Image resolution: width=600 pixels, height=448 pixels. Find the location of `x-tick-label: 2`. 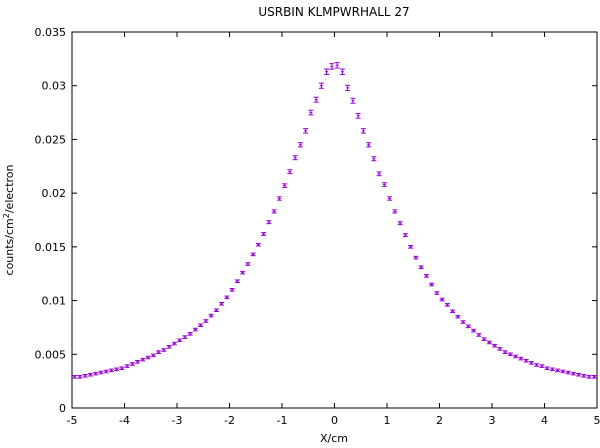

x-tick-label: 2 is located at coordinates (439, 420).